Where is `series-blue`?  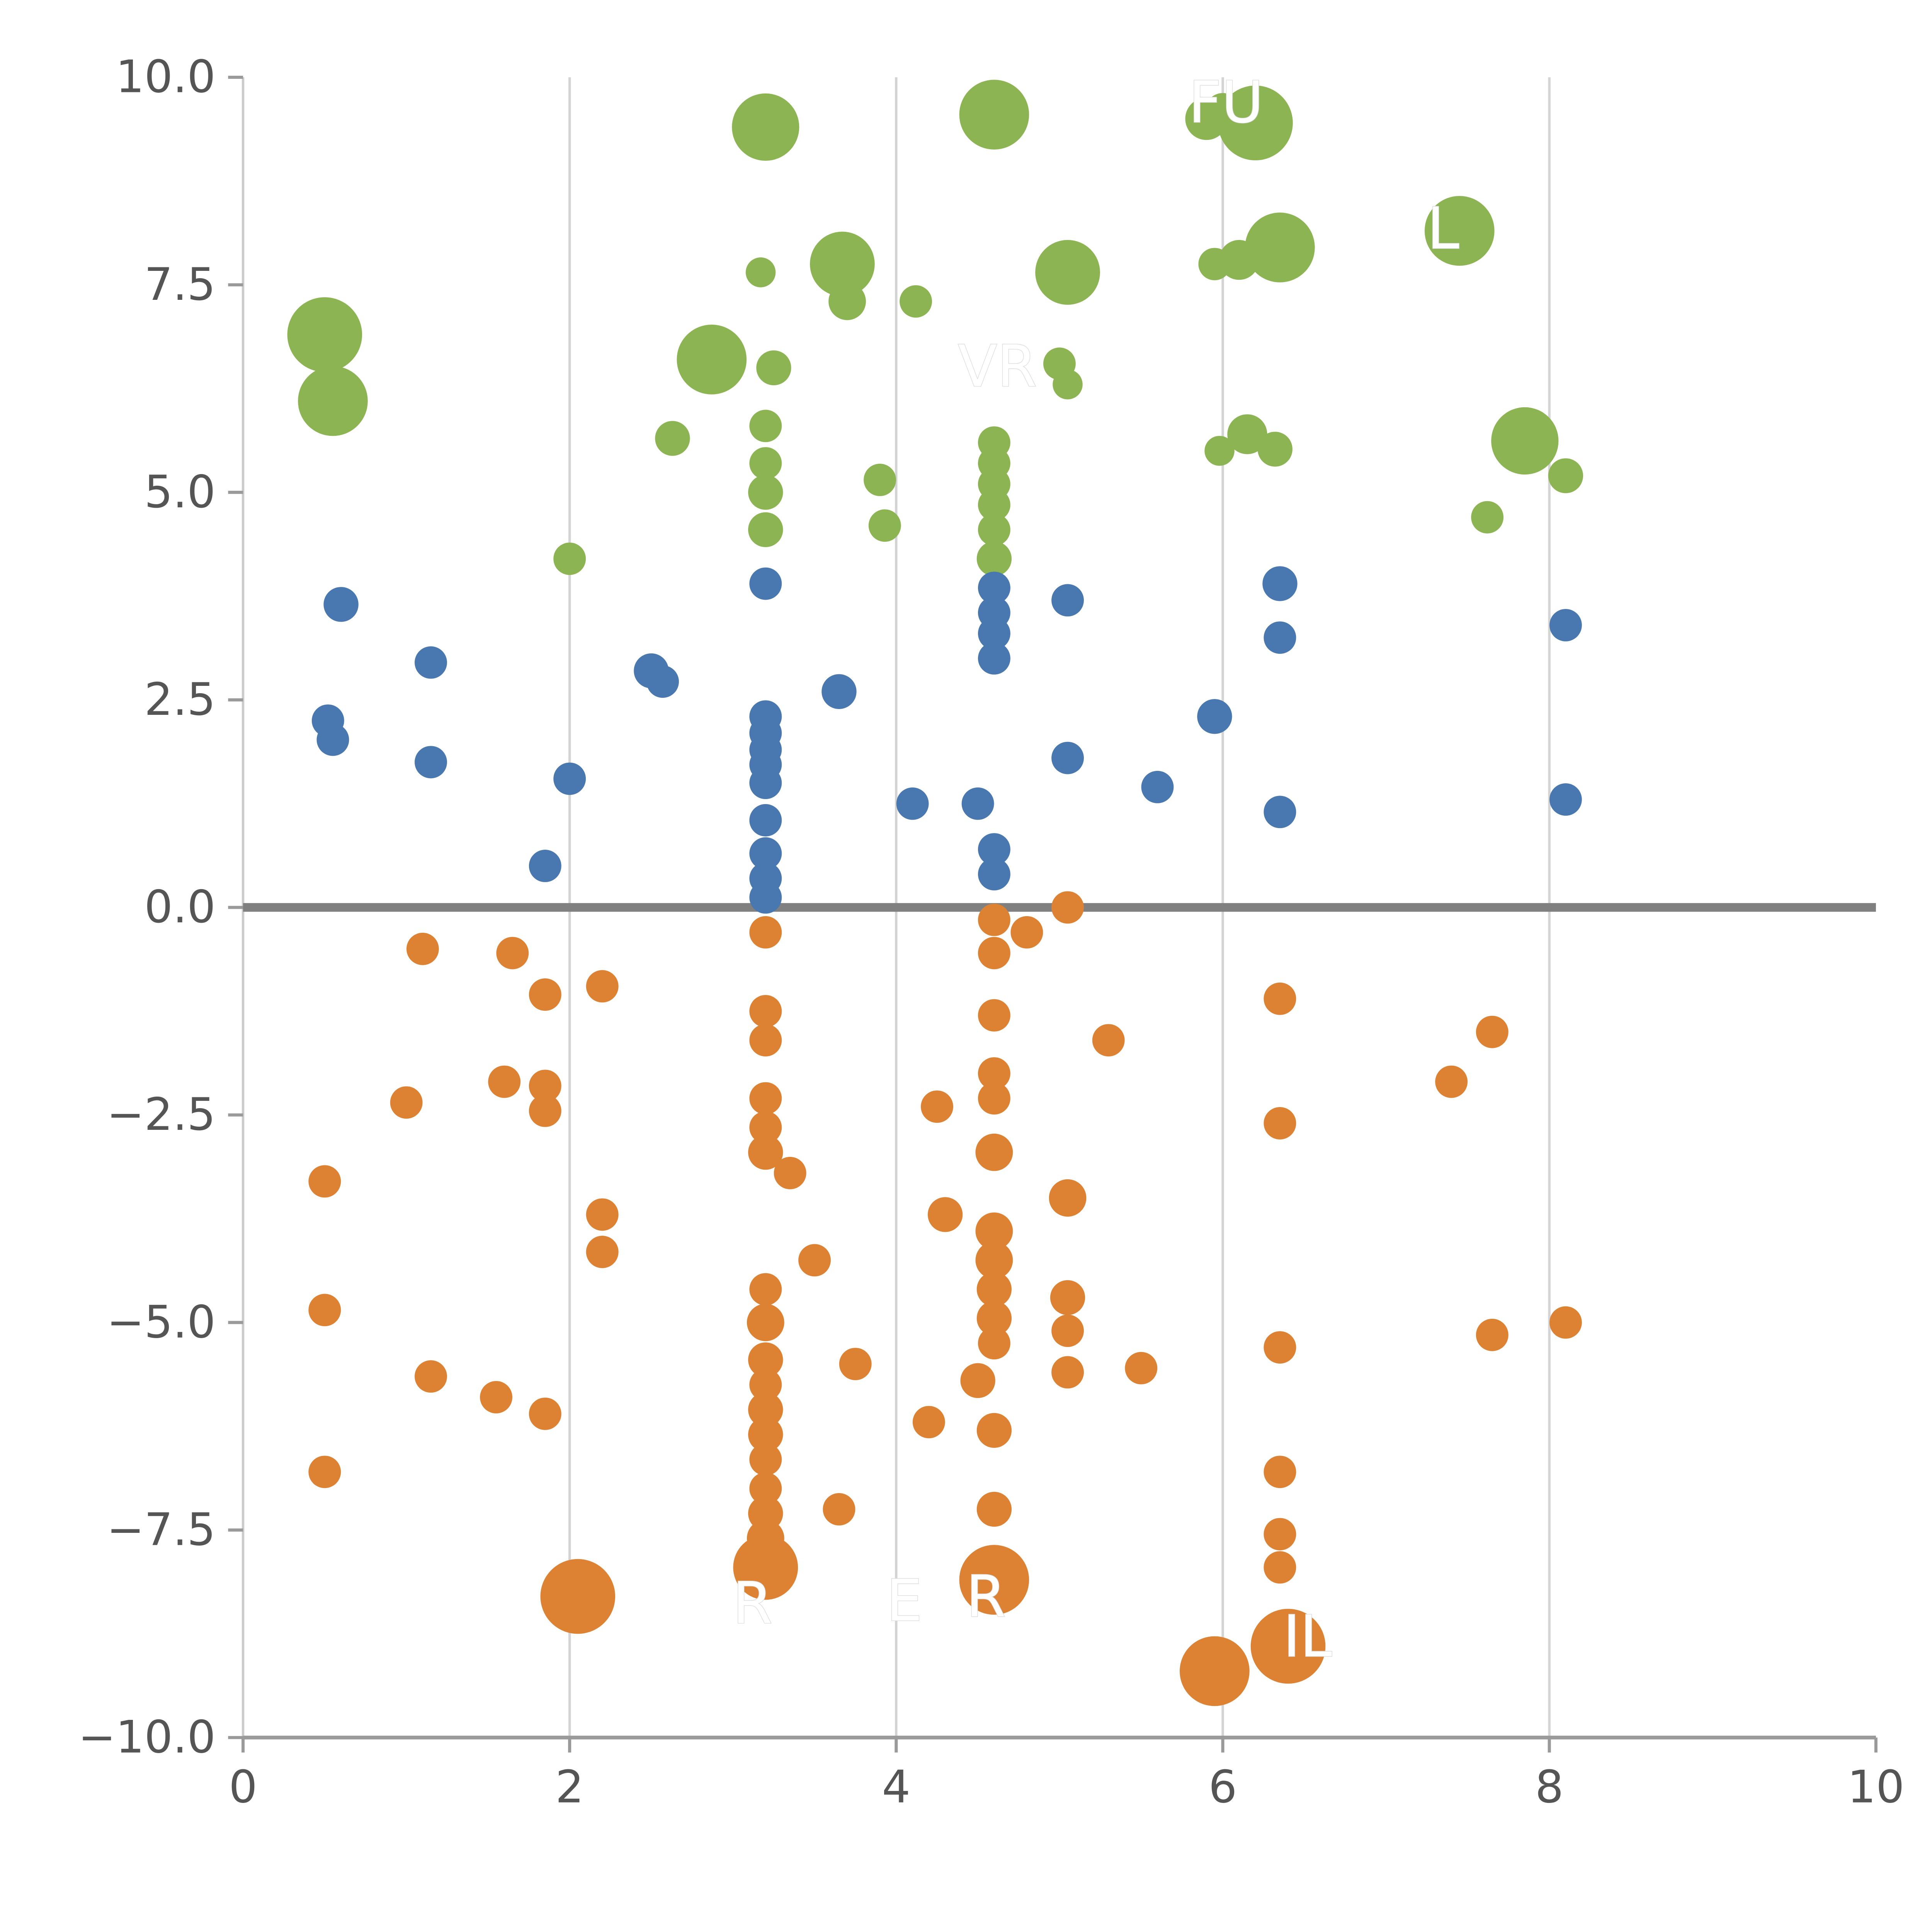
series-blue is located at coordinates (947, 740).